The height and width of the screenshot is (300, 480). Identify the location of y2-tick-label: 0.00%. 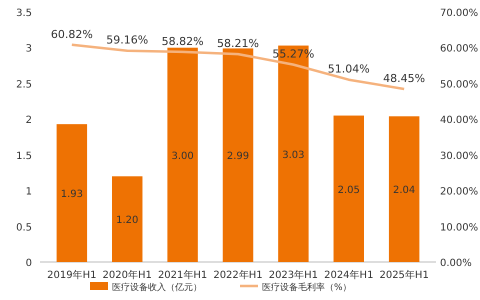
(456, 263).